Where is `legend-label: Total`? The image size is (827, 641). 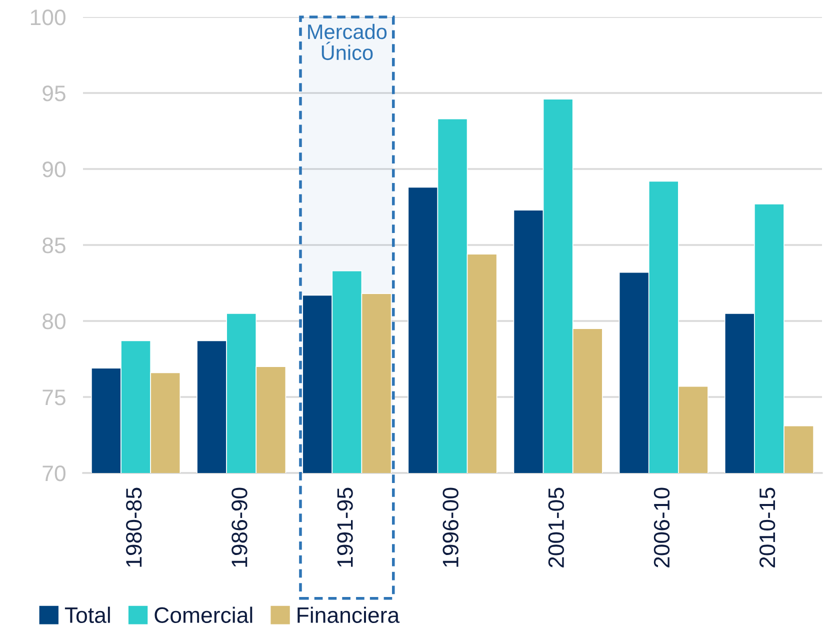
legend-label: Total is located at coordinates (87, 615).